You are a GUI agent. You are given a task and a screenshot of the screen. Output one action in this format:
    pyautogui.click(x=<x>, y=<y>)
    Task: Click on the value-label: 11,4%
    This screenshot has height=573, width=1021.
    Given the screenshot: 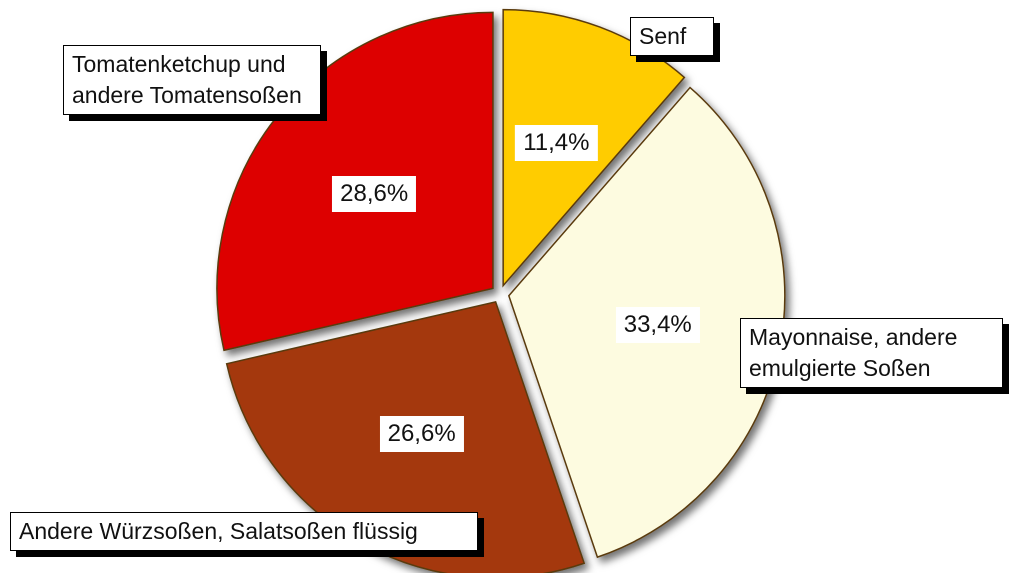 What is the action you would take?
    pyautogui.click(x=556, y=143)
    